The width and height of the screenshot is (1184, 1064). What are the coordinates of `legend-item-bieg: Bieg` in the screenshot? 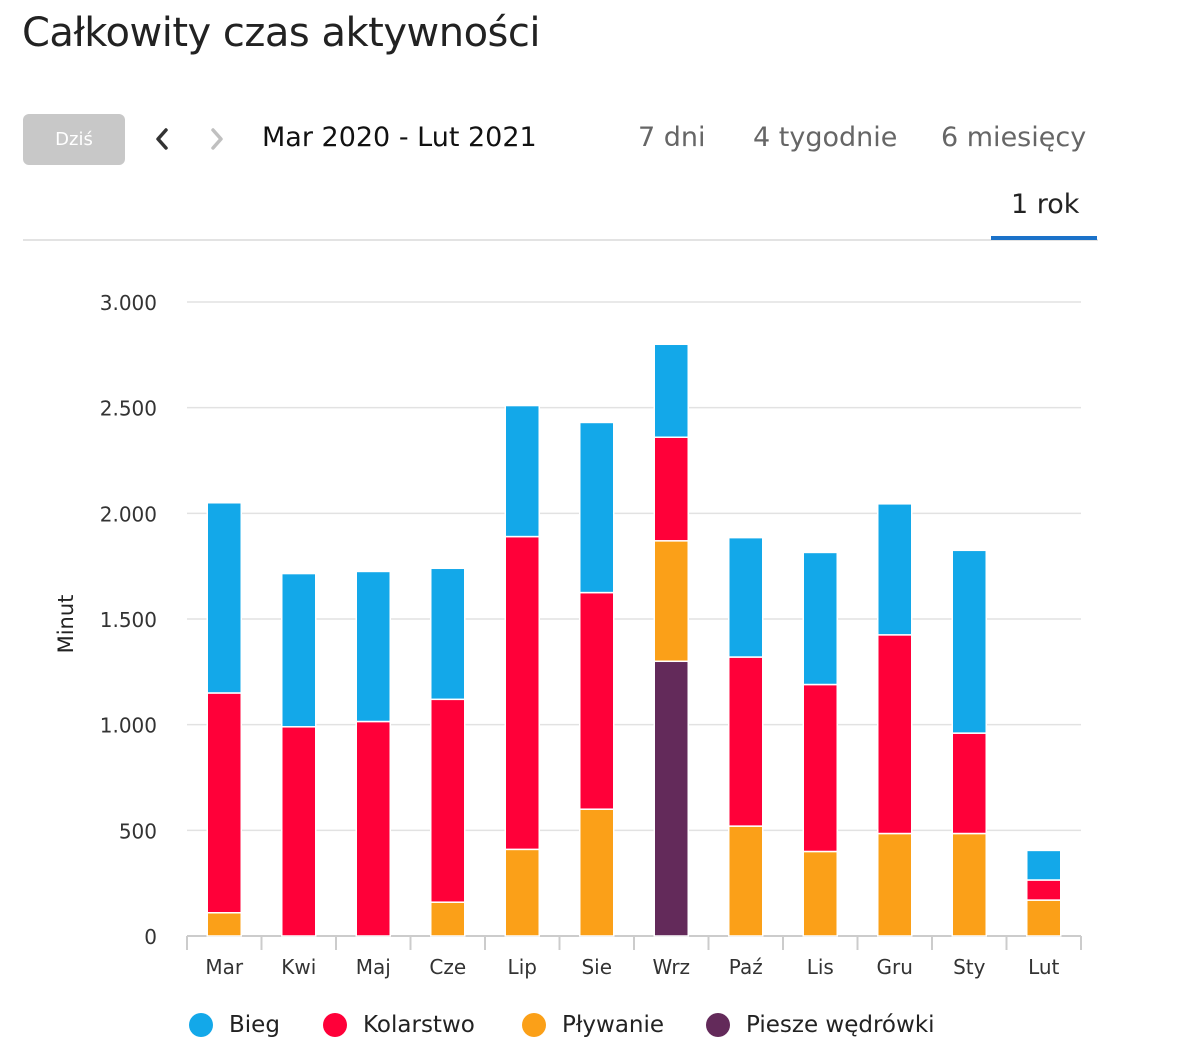 It's located at (234, 1025).